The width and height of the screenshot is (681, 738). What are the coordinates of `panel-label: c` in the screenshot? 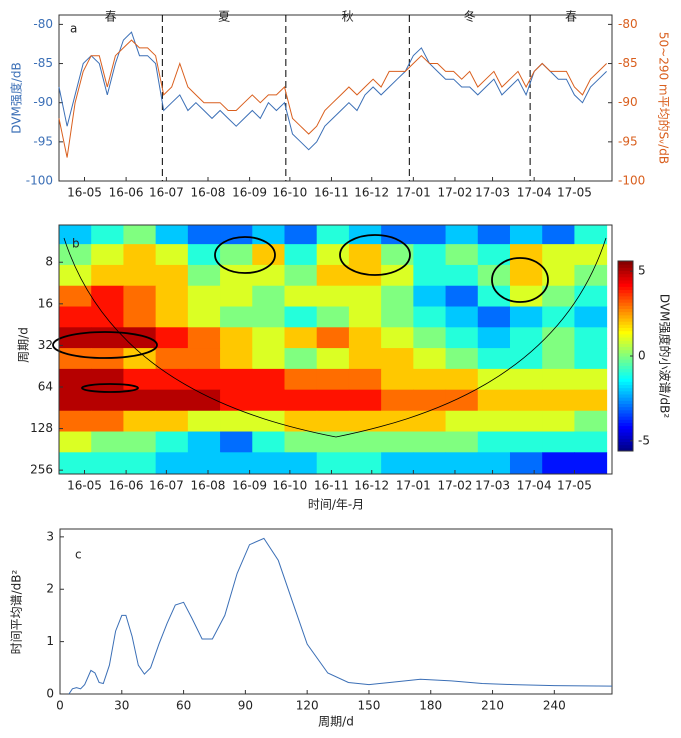 It's located at (78, 555).